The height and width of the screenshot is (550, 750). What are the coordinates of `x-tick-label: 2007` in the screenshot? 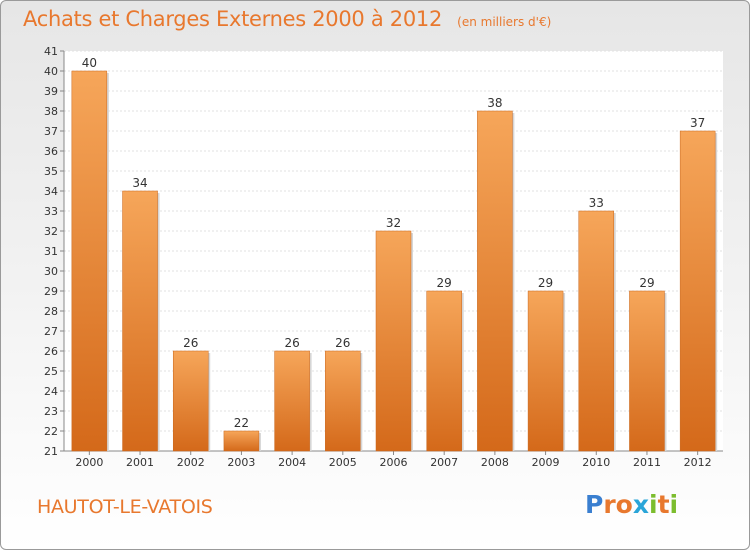 It's located at (444, 462).